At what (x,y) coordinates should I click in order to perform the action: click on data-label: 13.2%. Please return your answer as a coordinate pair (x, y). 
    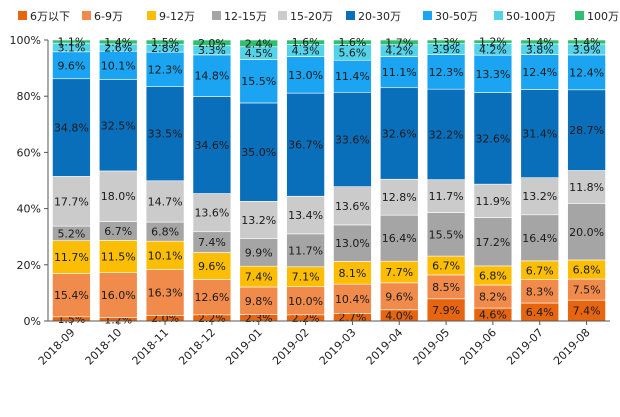
    Looking at the image, I should click on (539, 196).